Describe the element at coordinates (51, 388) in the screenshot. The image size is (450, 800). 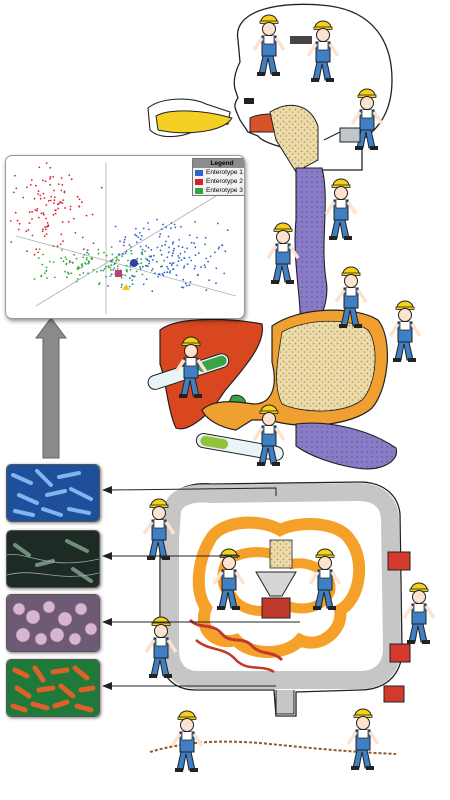
I see `up-arrow-icon` at that location.